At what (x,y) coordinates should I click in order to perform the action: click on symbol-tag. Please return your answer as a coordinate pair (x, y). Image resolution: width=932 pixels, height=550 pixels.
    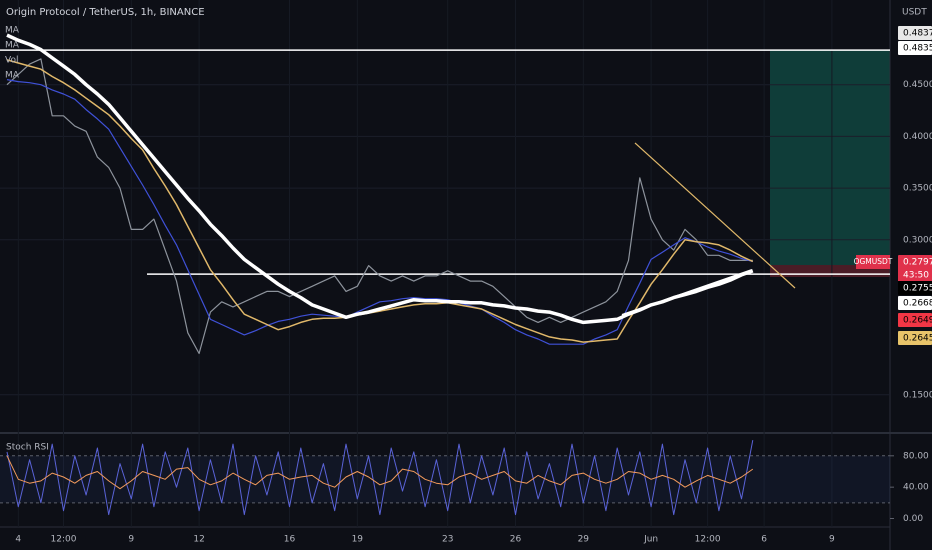
    Looking at the image, I should click on (873, 262).